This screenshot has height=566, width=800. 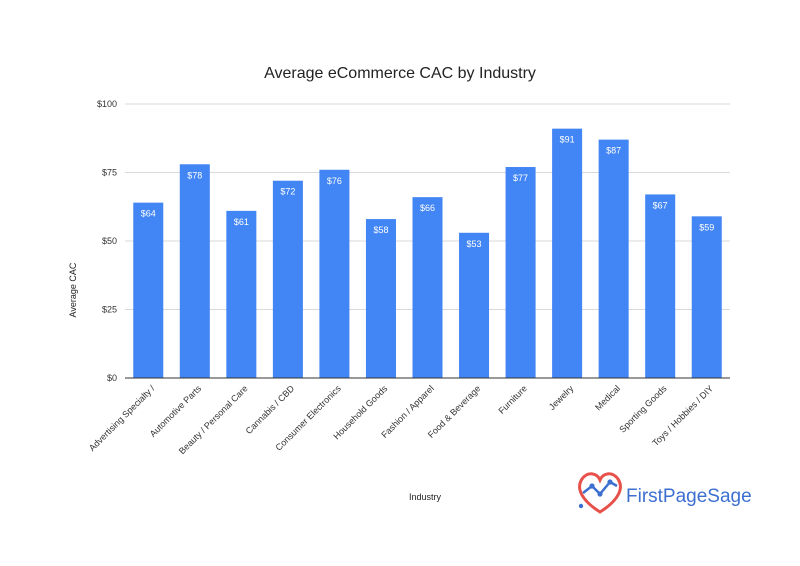 What do you see at coordinates (600, 493) in the screenshot?
I see `heart-chart-icon` at bounding box center [600, 493].